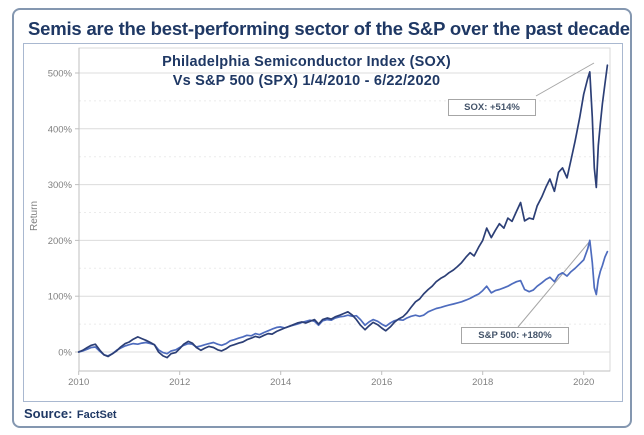 The image size is (644, 435). I want to click on x-tick-label: 2014, so click(280, 382).